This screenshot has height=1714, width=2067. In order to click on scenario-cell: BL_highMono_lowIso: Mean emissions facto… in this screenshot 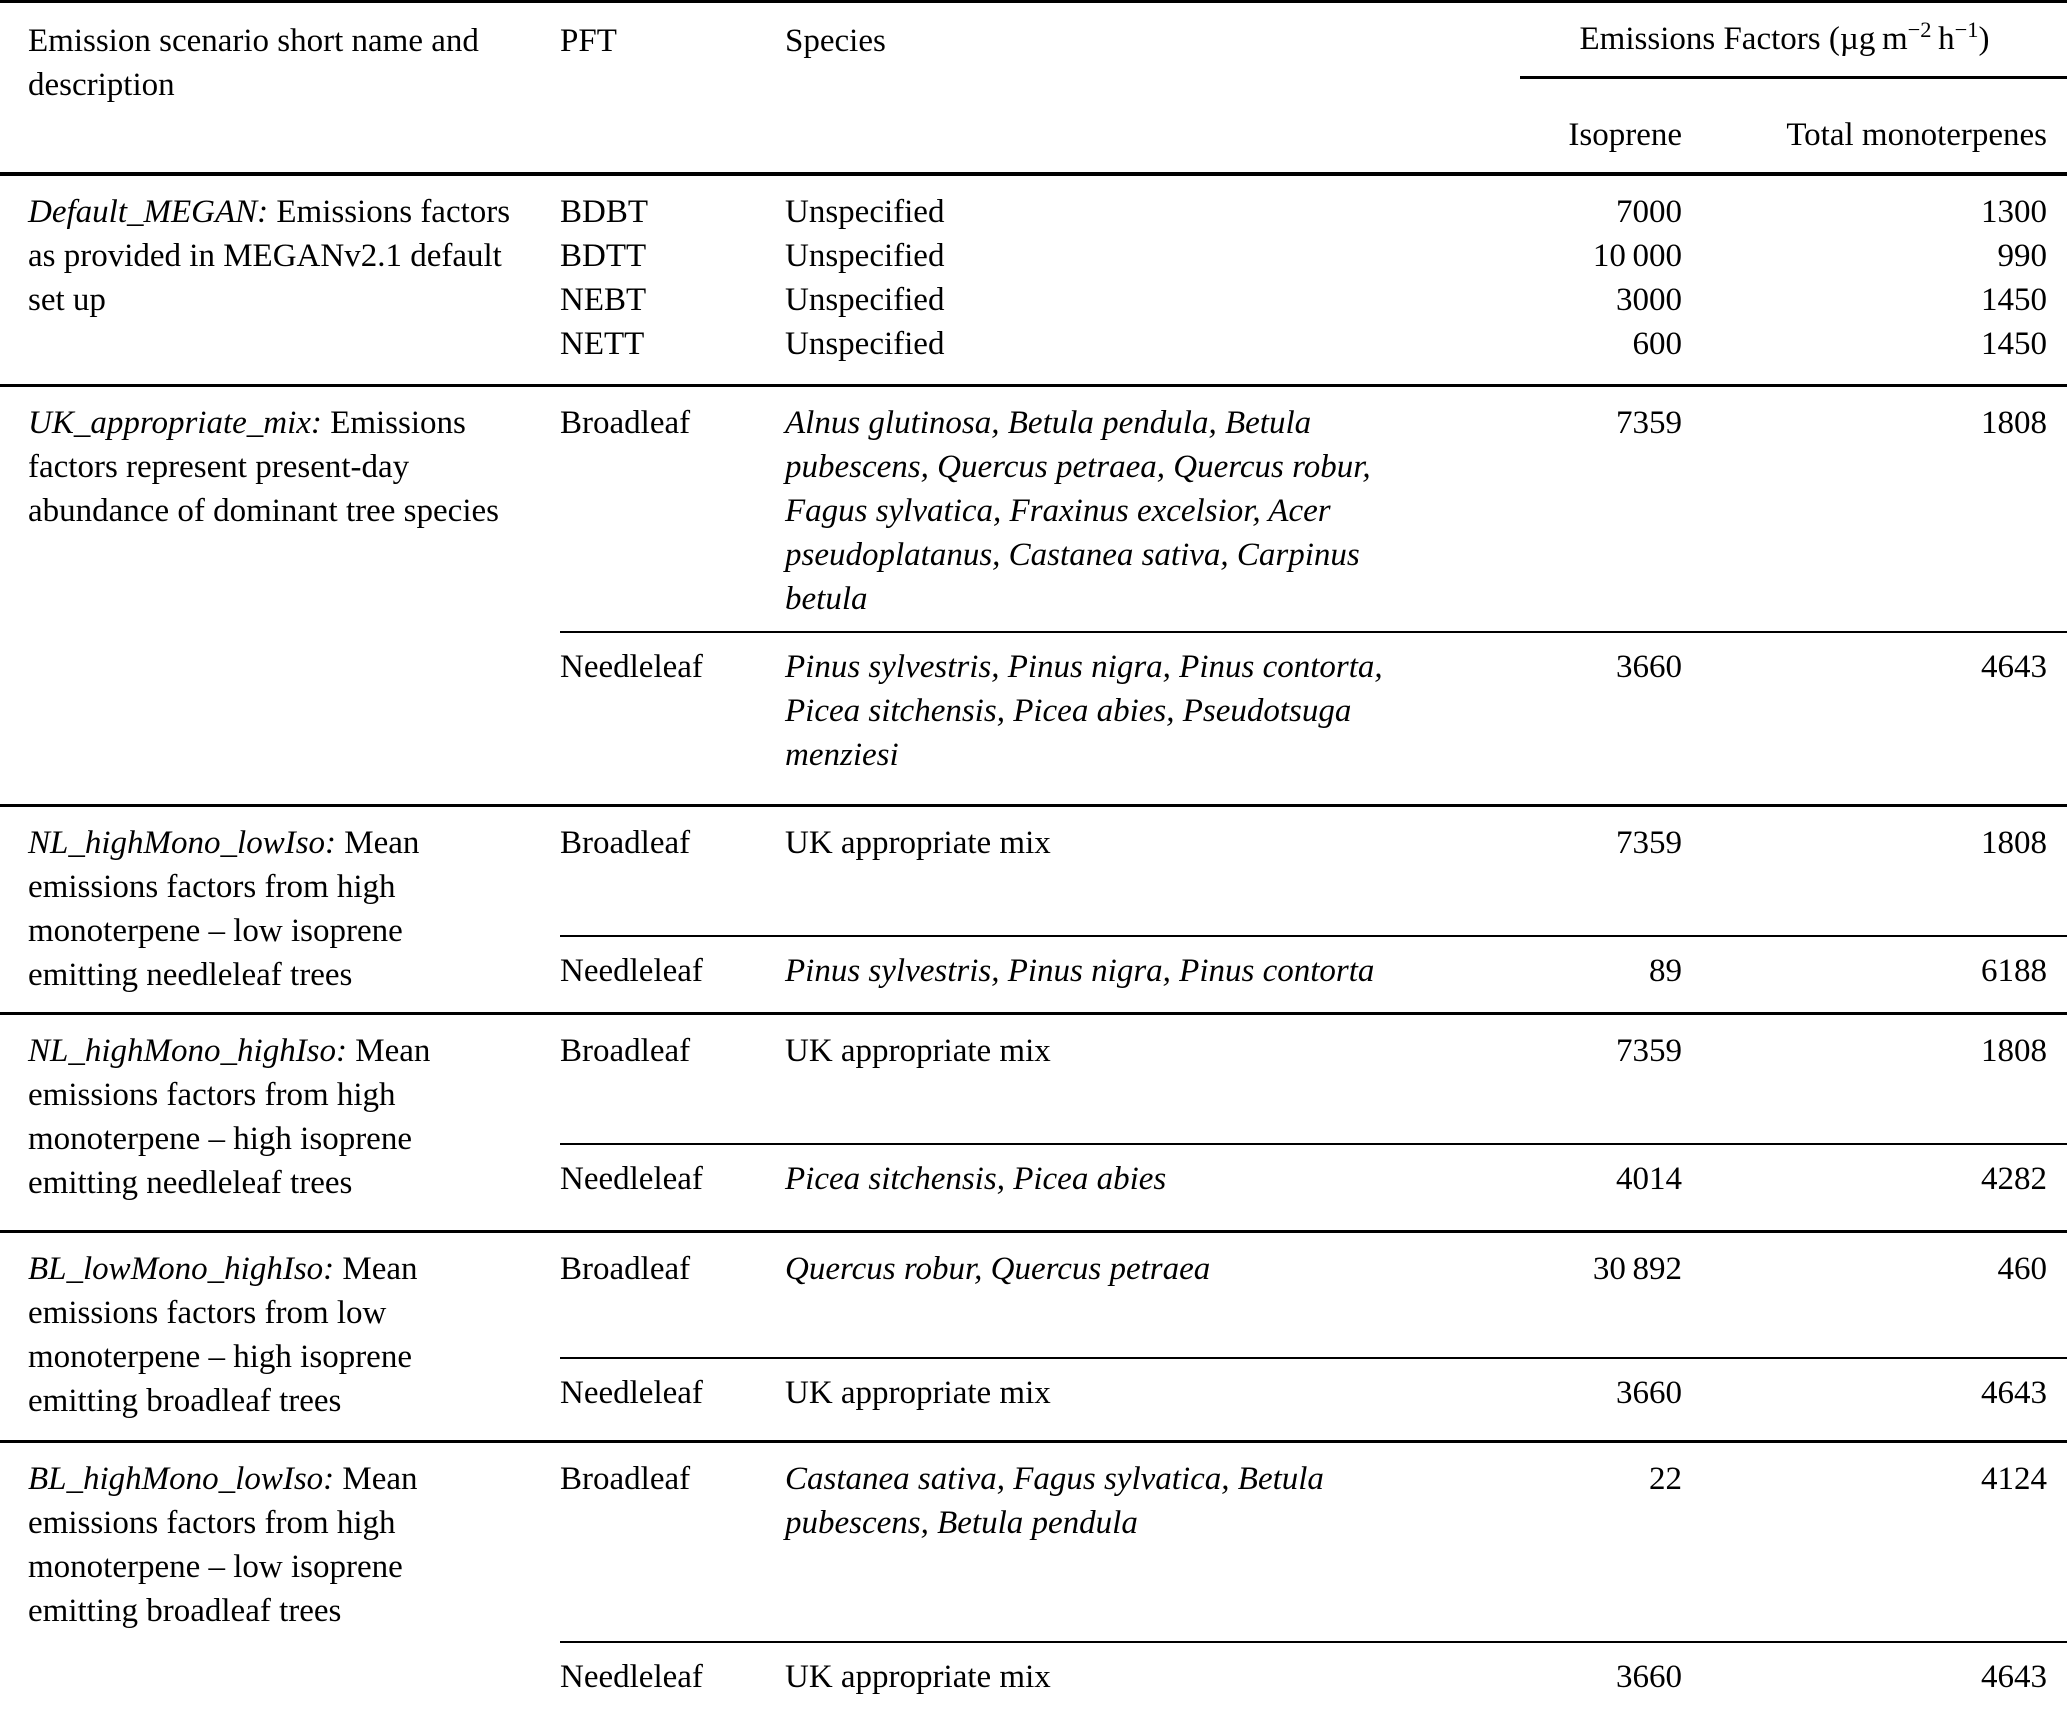, I will do `click(280, 1577)`.